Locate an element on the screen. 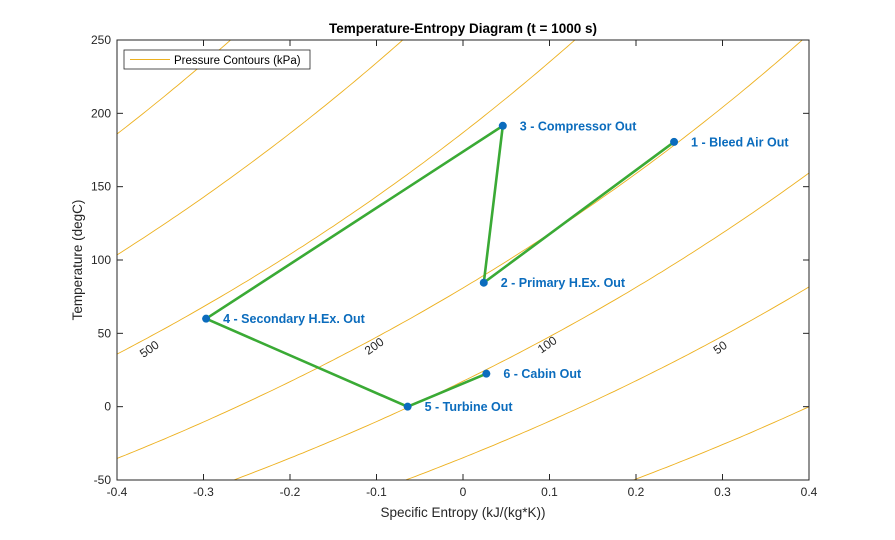 The height and width of the screenshot is (540, 895). y-tick-label: 100 is located at coordinates (101, 260).